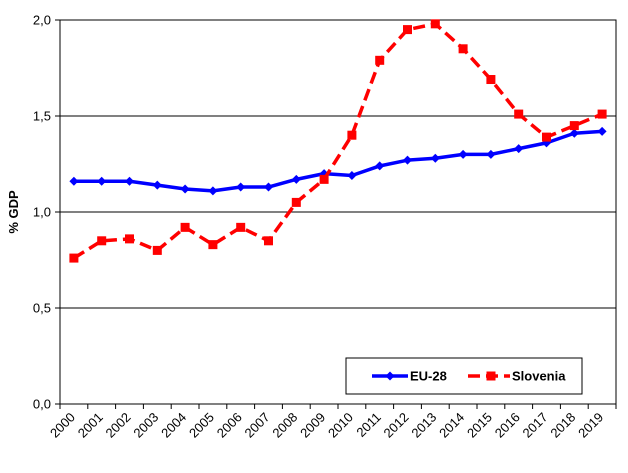  What do you see at coordinates (428, 376) in the screenshot?
I see `legend-label-eu-28: EU-28` at bounding box center [428, 376].